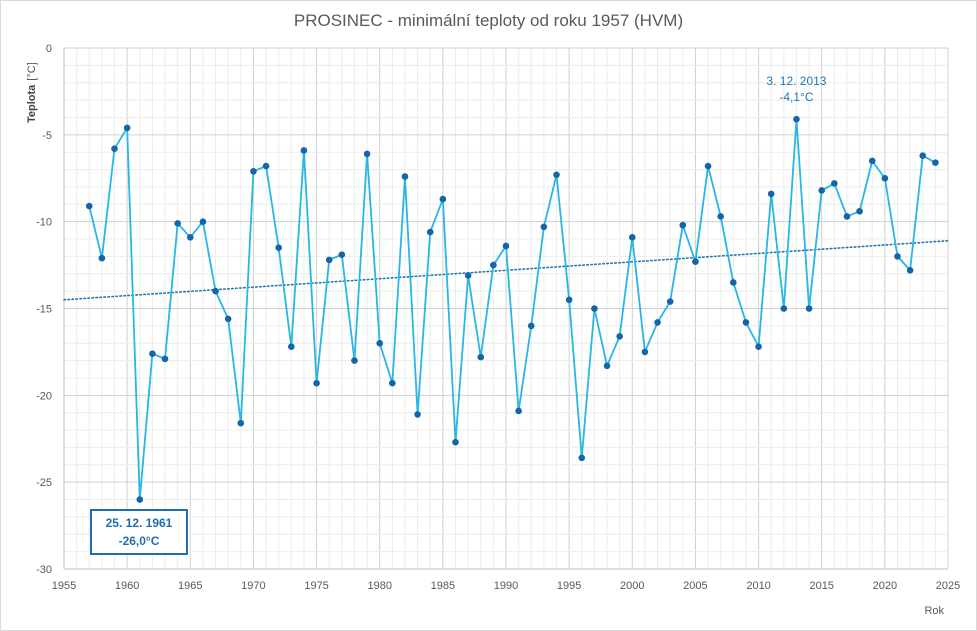 This screenshot has width=977, height=631. I want to click on x-tick-label: 2020, so click(885, 586).